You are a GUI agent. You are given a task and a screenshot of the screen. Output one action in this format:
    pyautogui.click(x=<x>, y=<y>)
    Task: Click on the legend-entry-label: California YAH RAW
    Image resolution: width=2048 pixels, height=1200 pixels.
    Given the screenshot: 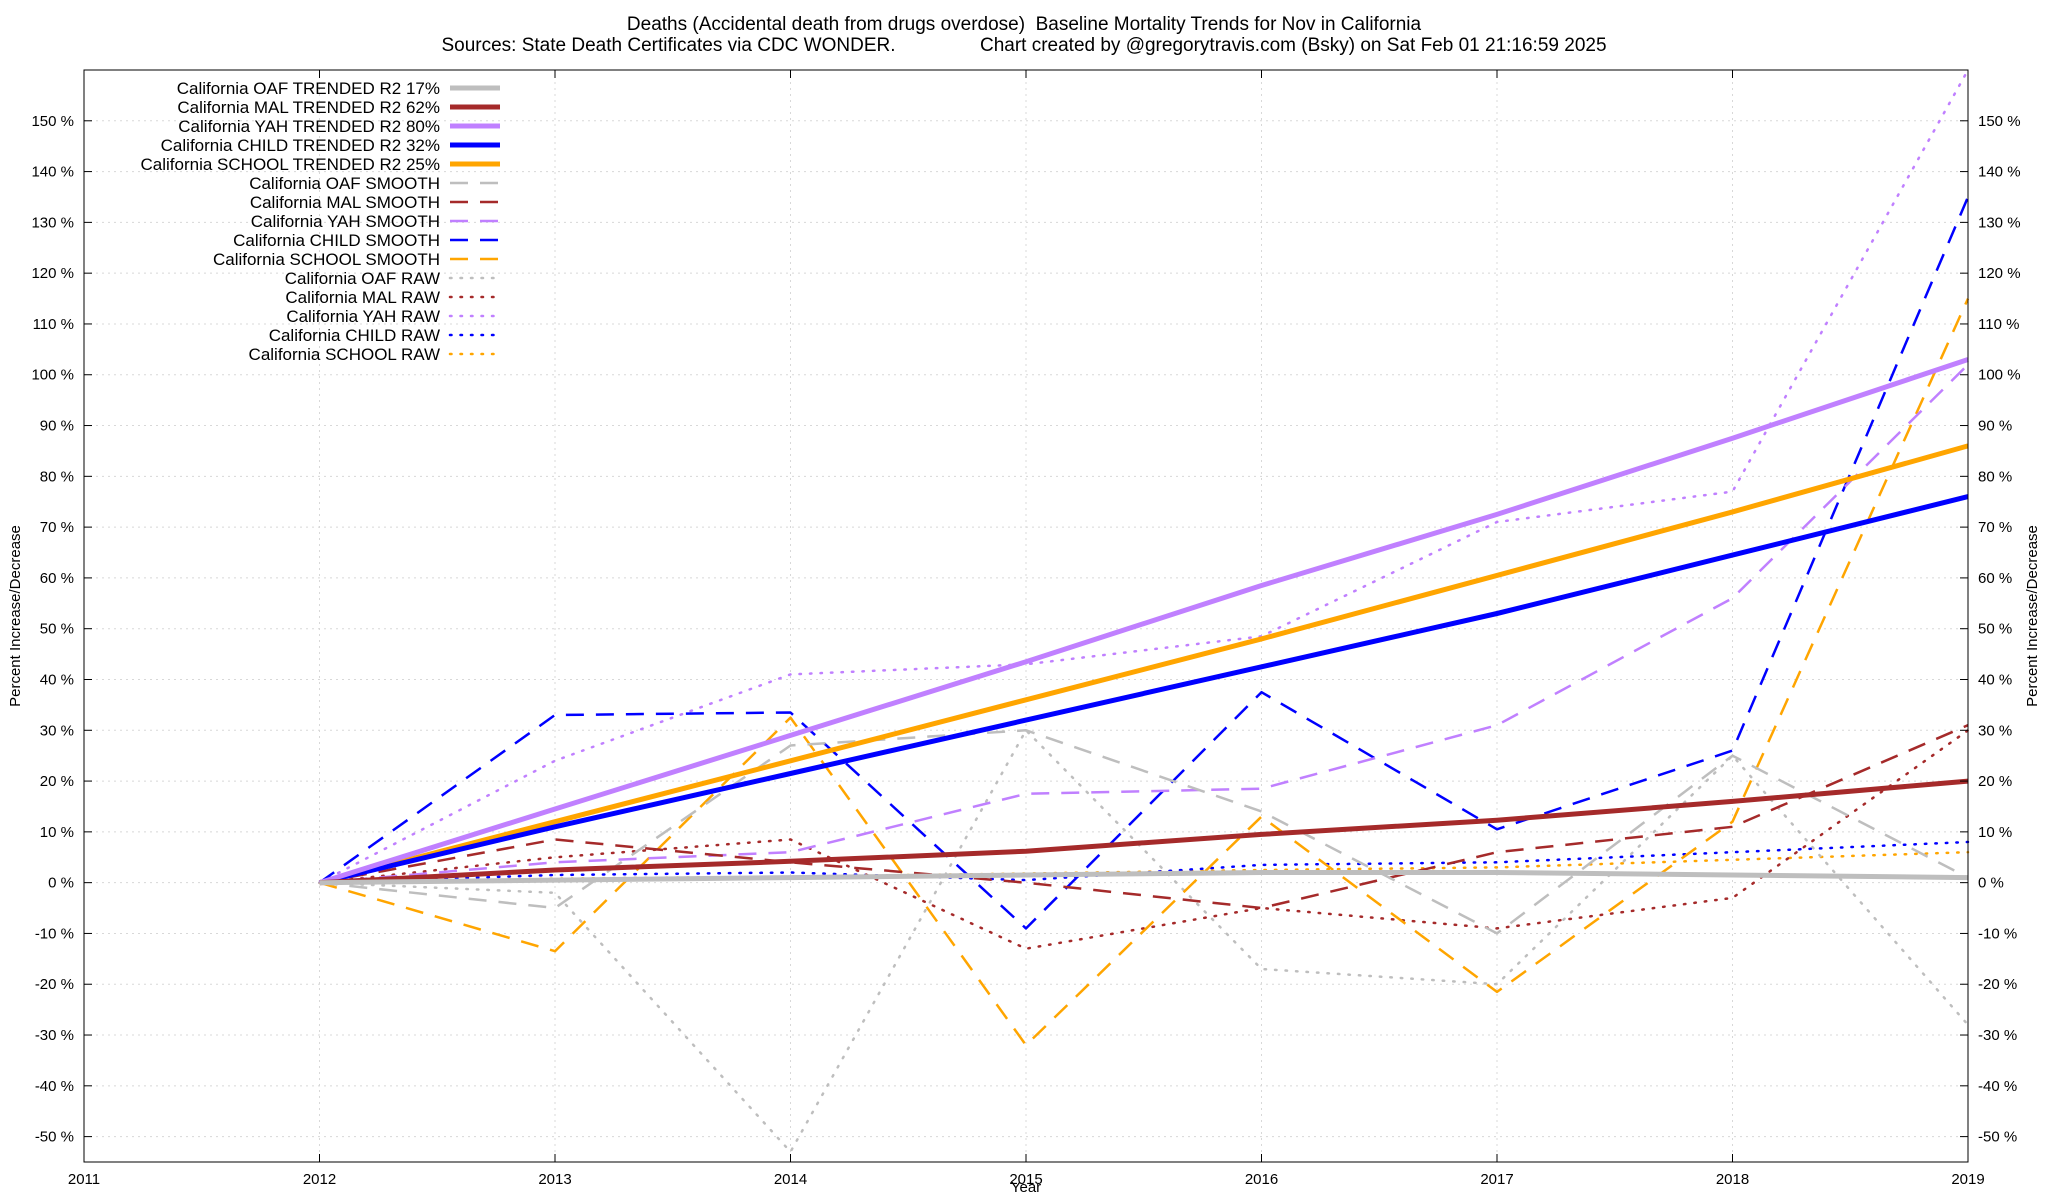 What is the action you would take?
    pyautogui.click(x=363, y=316)
    